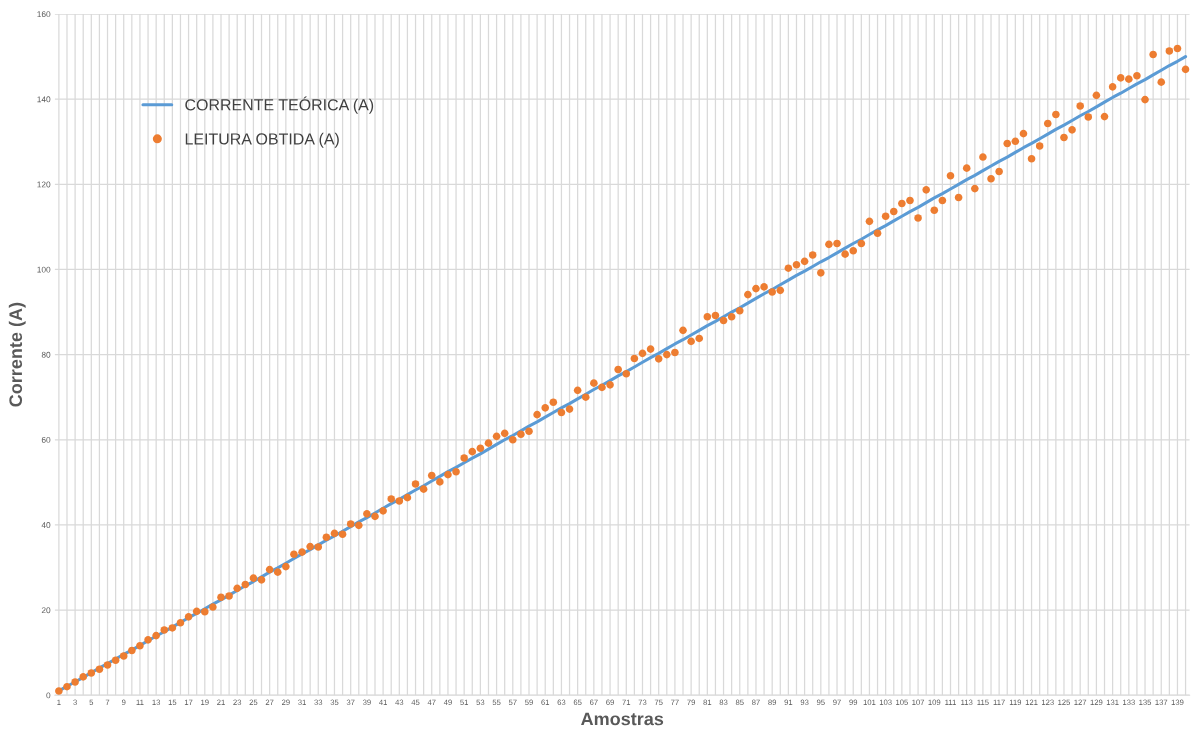 This screenshot has width=1192, height=738. What do you see at coordinates (44, 269) in the screenshot?
I see `y-tick-label: 100` at bounding box center [44, 269].